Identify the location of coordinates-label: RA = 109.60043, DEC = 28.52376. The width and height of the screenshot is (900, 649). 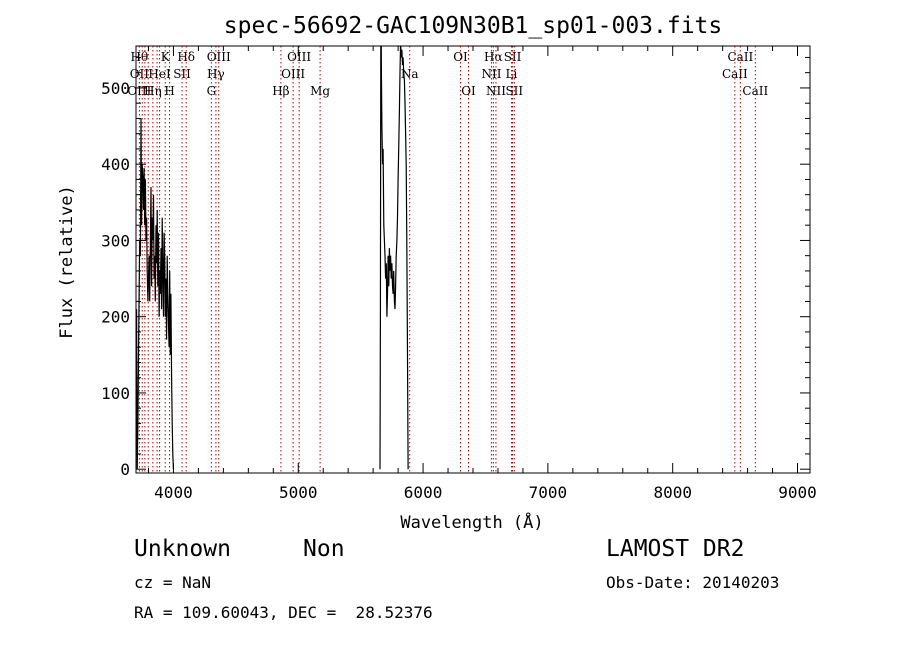
(283, 612).